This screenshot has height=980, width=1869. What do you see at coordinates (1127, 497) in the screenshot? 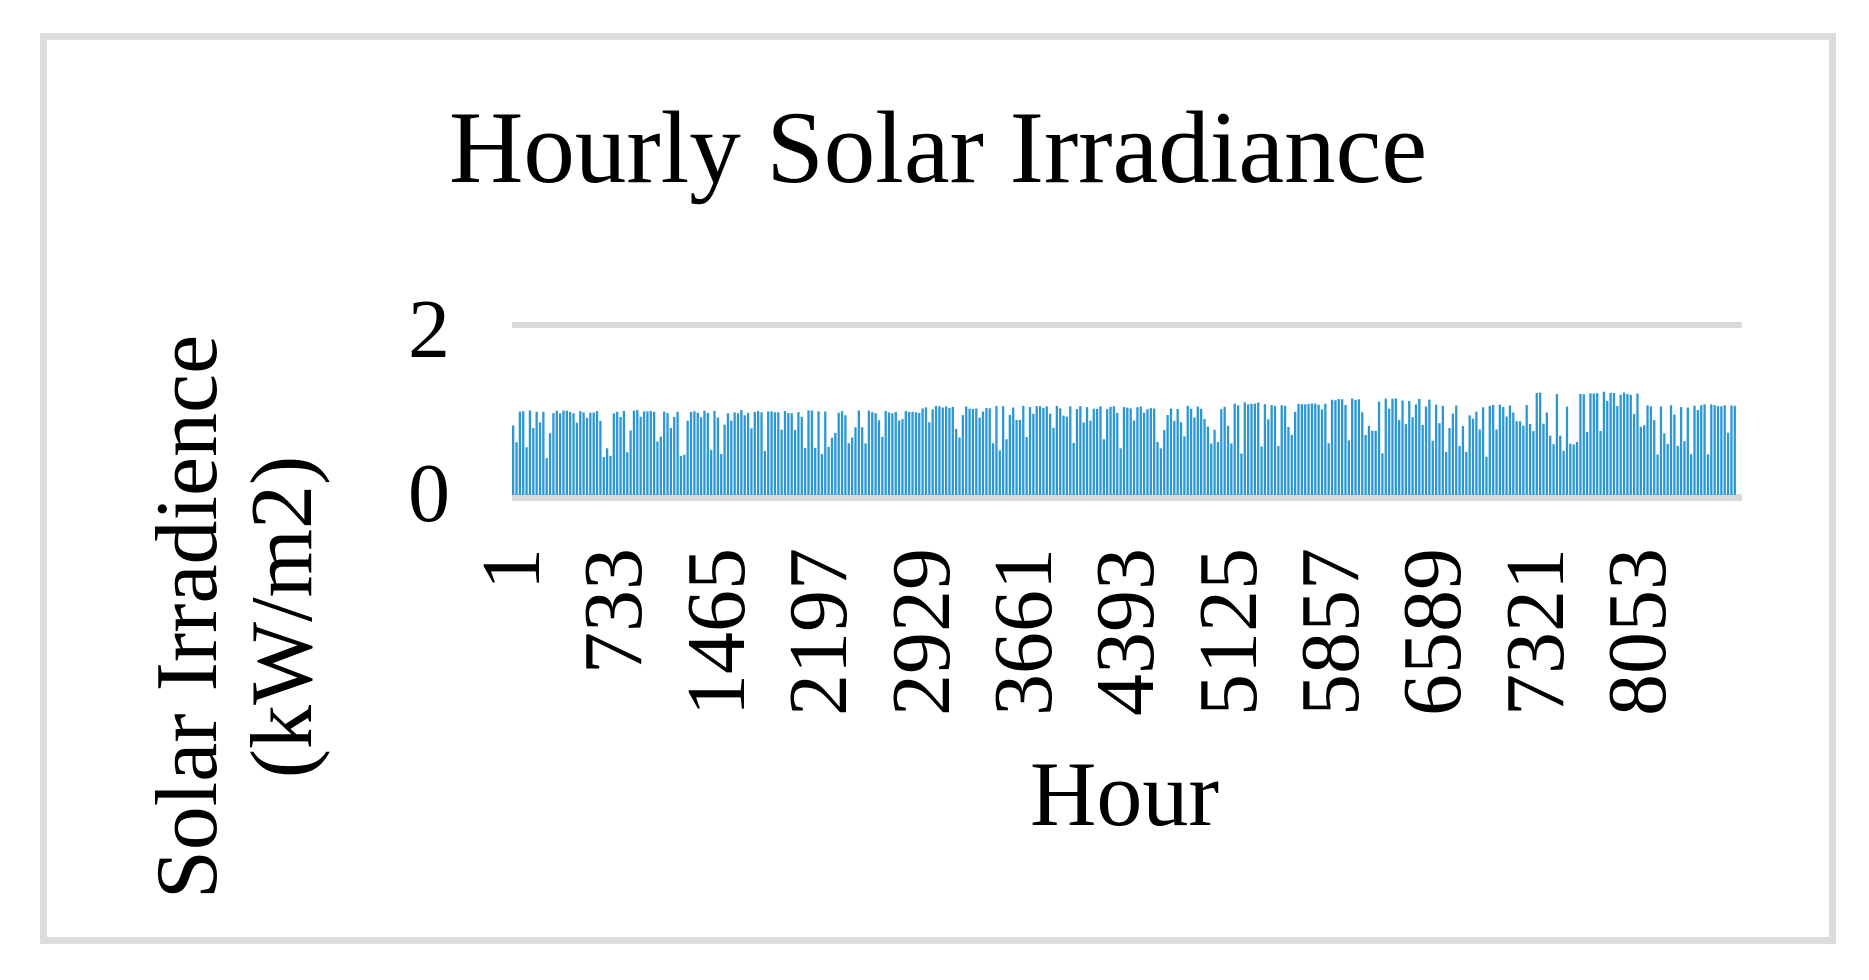
I see `gridline-y0-baseline` at bounding box center [1127, 497].